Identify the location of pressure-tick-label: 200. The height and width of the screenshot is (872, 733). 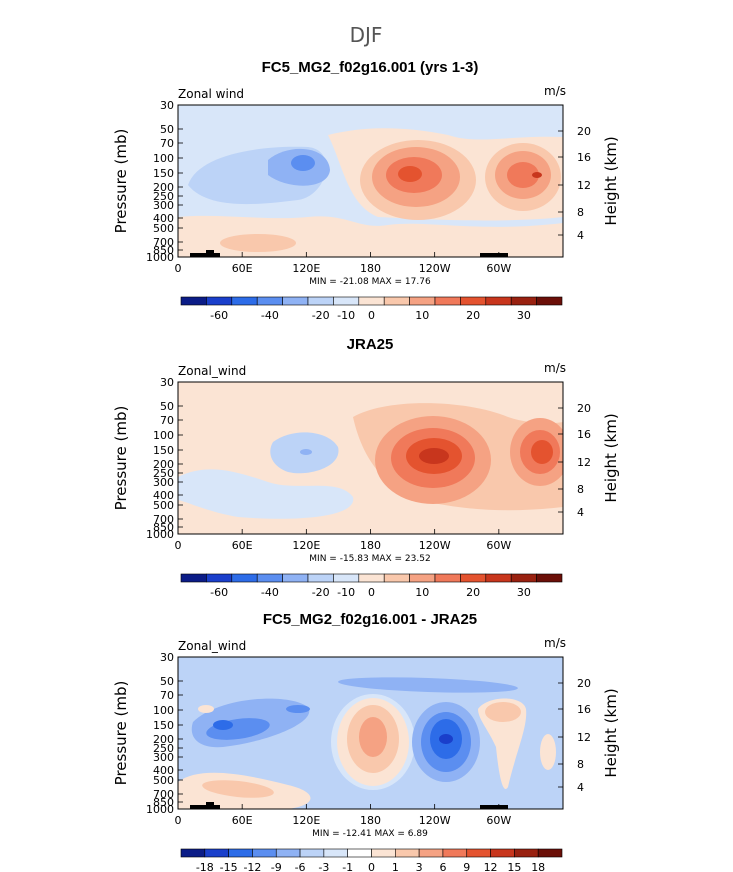
(163, 187).